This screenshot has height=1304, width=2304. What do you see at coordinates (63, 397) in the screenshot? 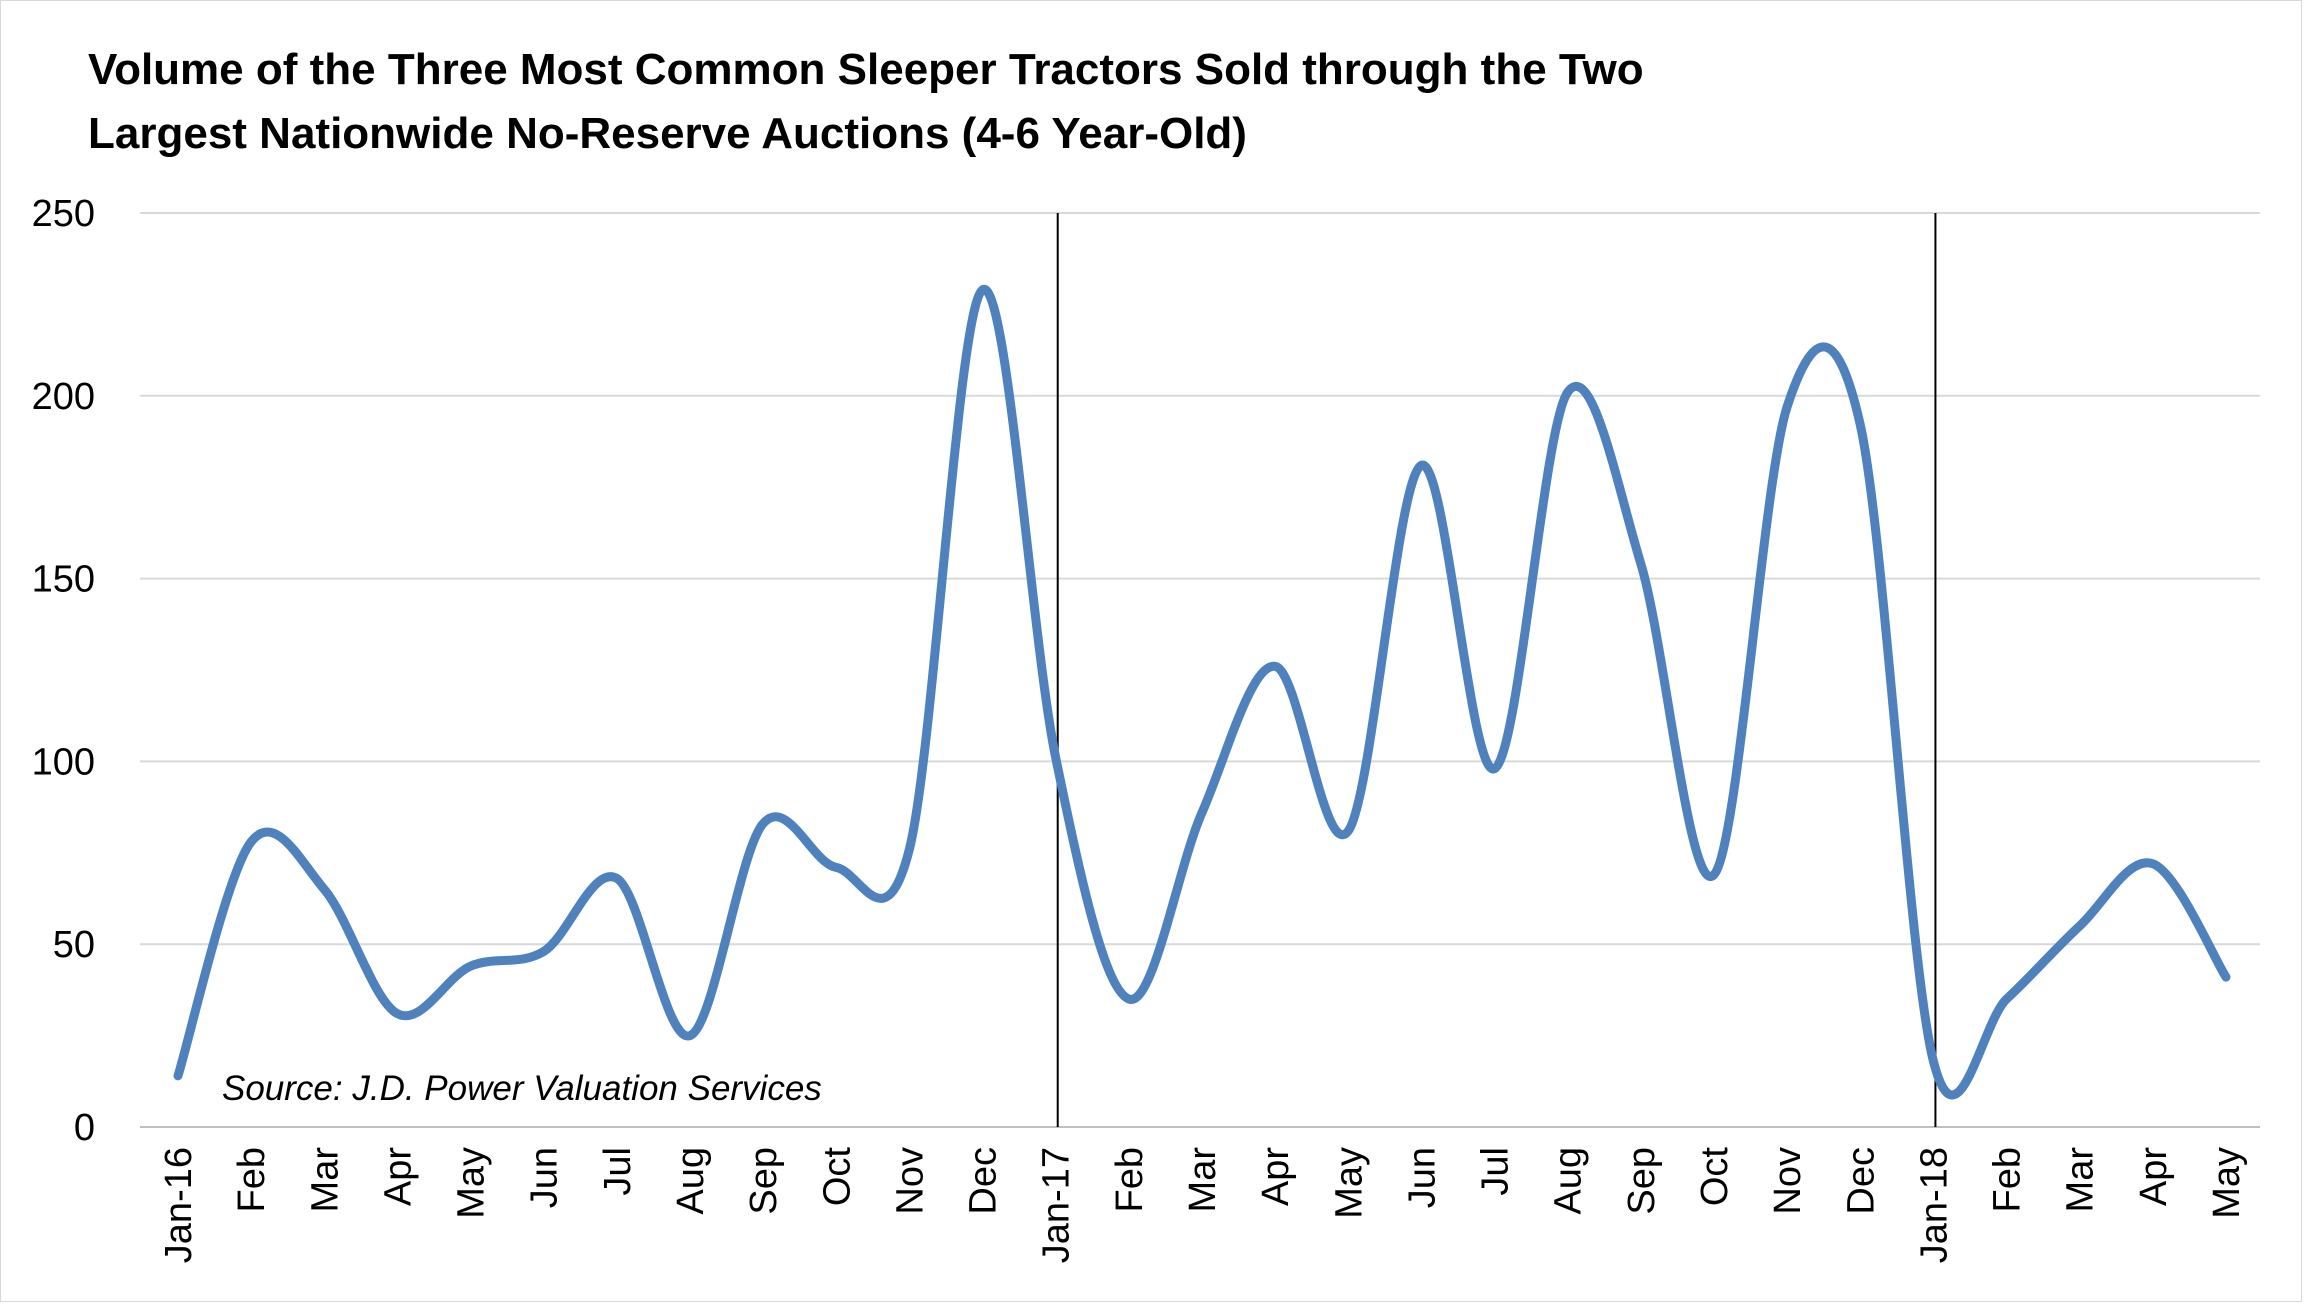
I see `y-tick-label: 200` at bounding box center [63, 397].